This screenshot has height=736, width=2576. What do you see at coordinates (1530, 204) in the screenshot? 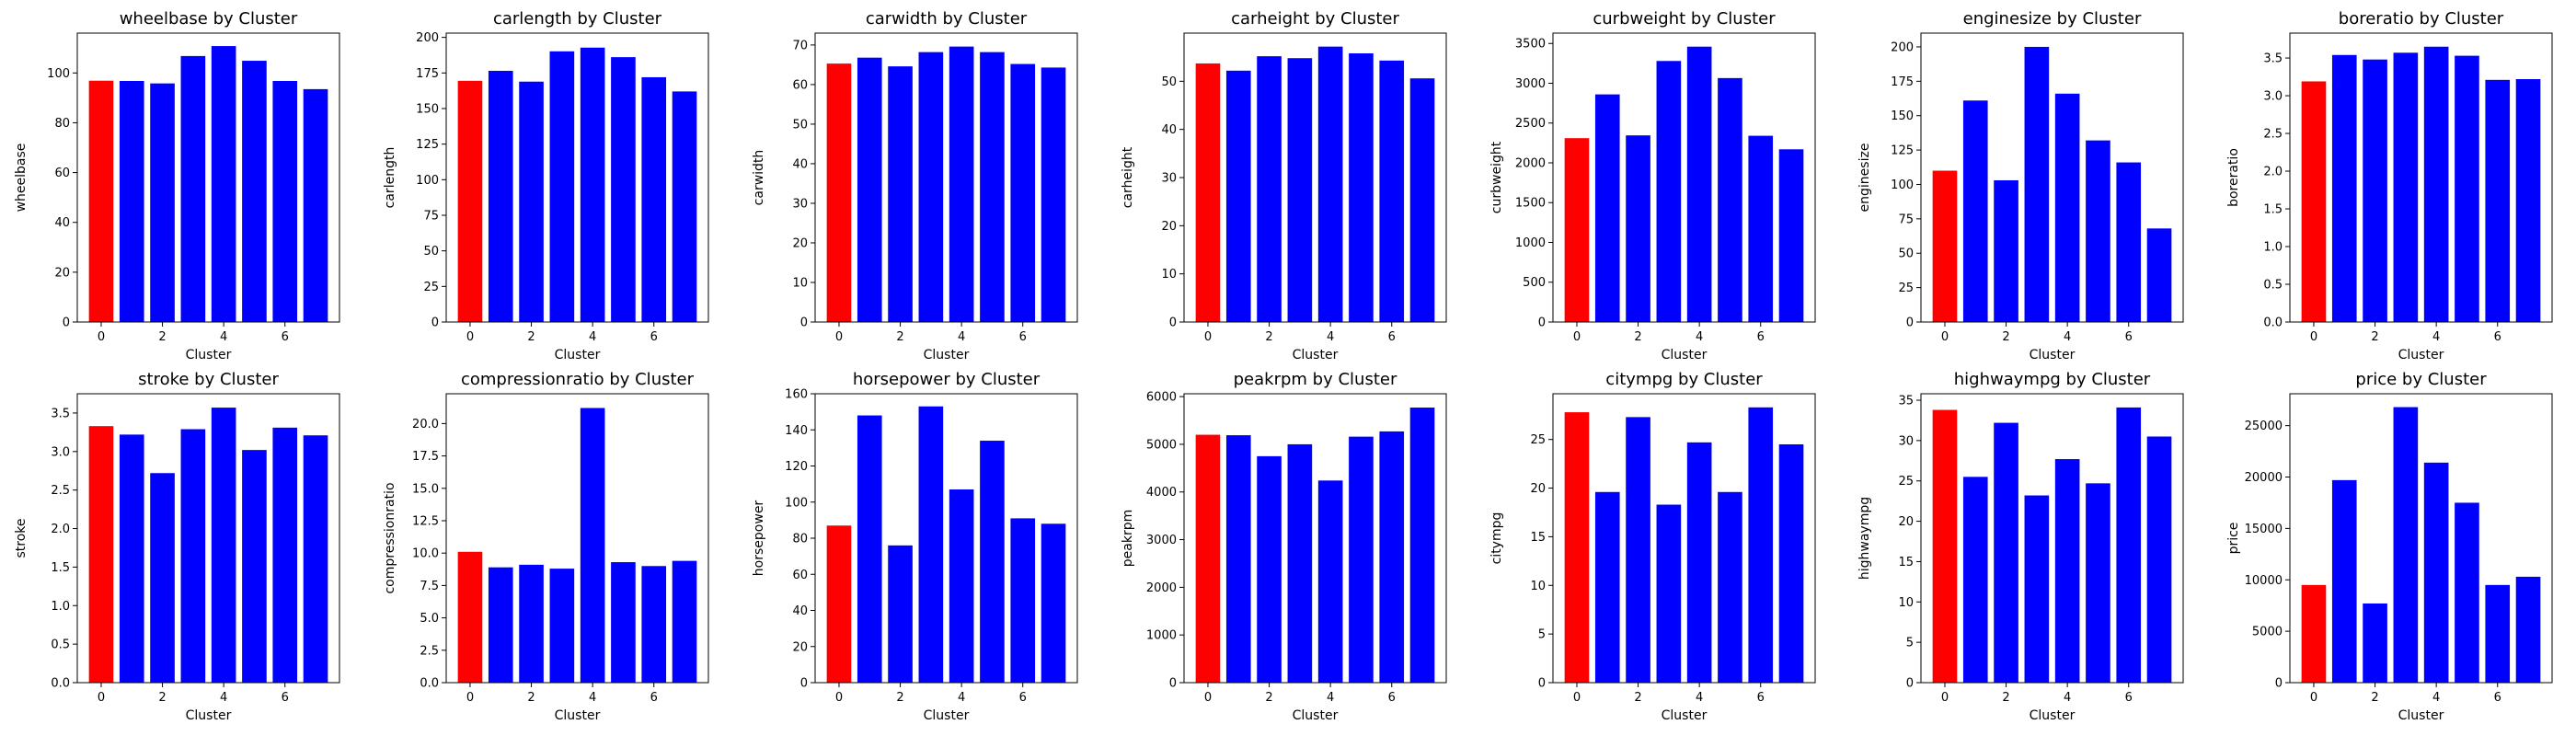
I see `y-tick-label: 1500` at bounding box center [1530, 204].